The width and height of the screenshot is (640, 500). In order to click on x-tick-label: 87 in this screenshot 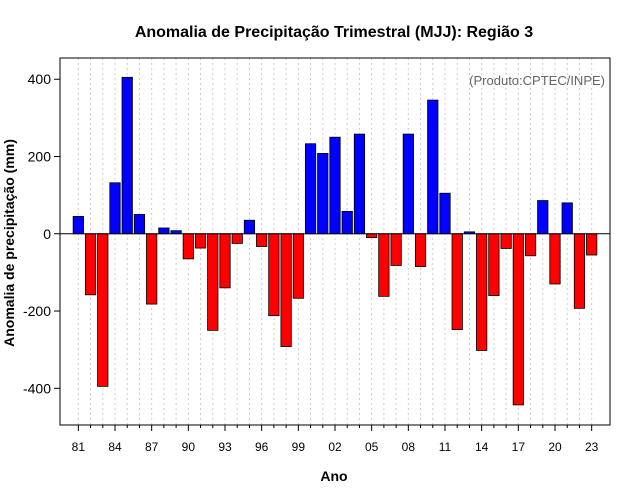, I will do `click(152, 447)`.